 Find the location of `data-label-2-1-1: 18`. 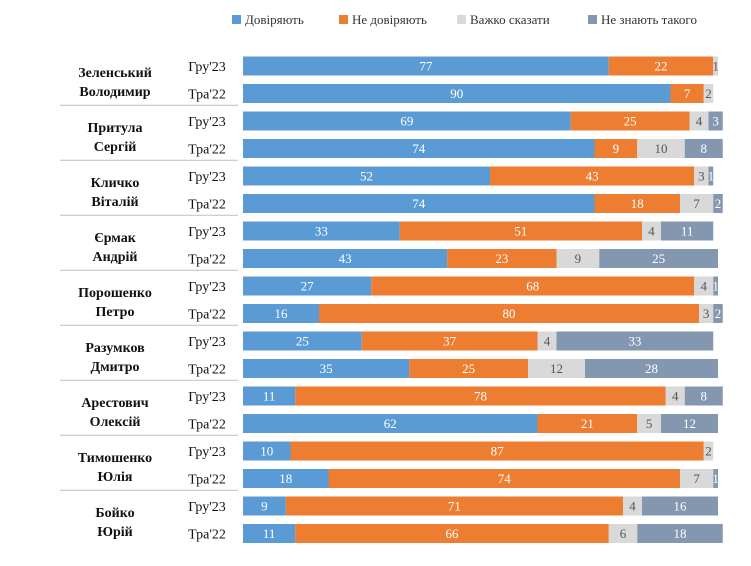

data-label-2-1-1: 18 is located at coordinates (637, 203).